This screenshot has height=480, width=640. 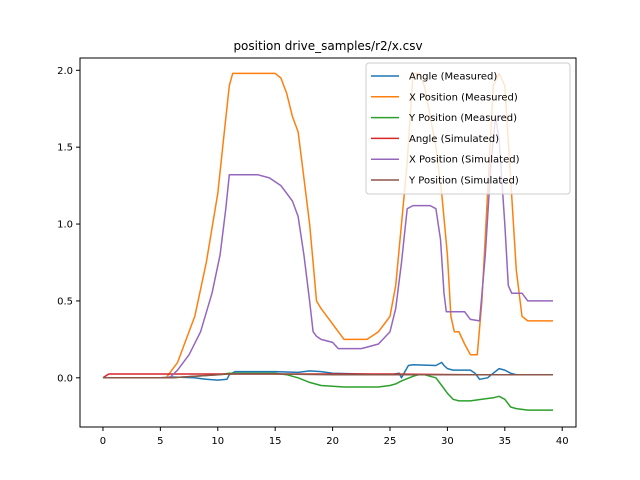 I want to click on y-tick-label: 1.0, so click(x=65, y=225).